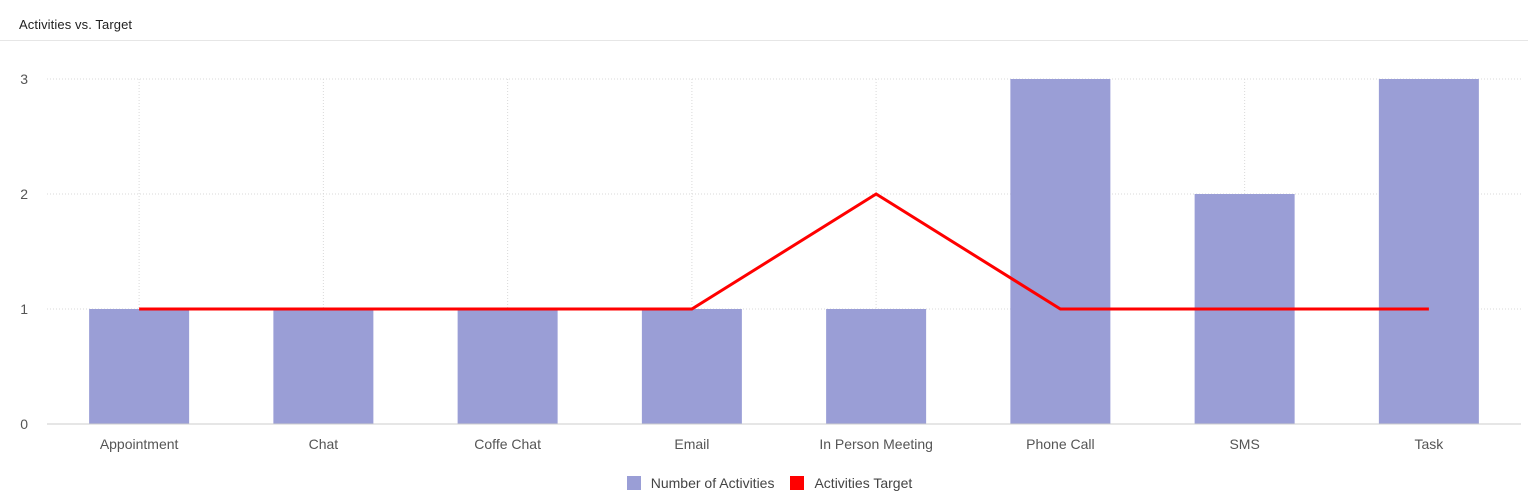  Describe the element at coordinates (1060, 444) in the screenshot. I see `x-tick-label: Phone Call` at that location.